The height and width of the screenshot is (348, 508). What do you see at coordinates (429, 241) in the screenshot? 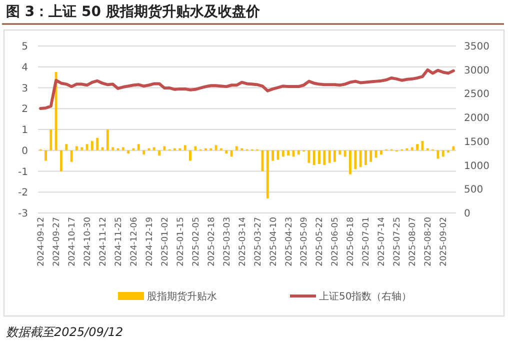
I see `x-tick-label: 2025-08-20` at bounding box center [429, 241].